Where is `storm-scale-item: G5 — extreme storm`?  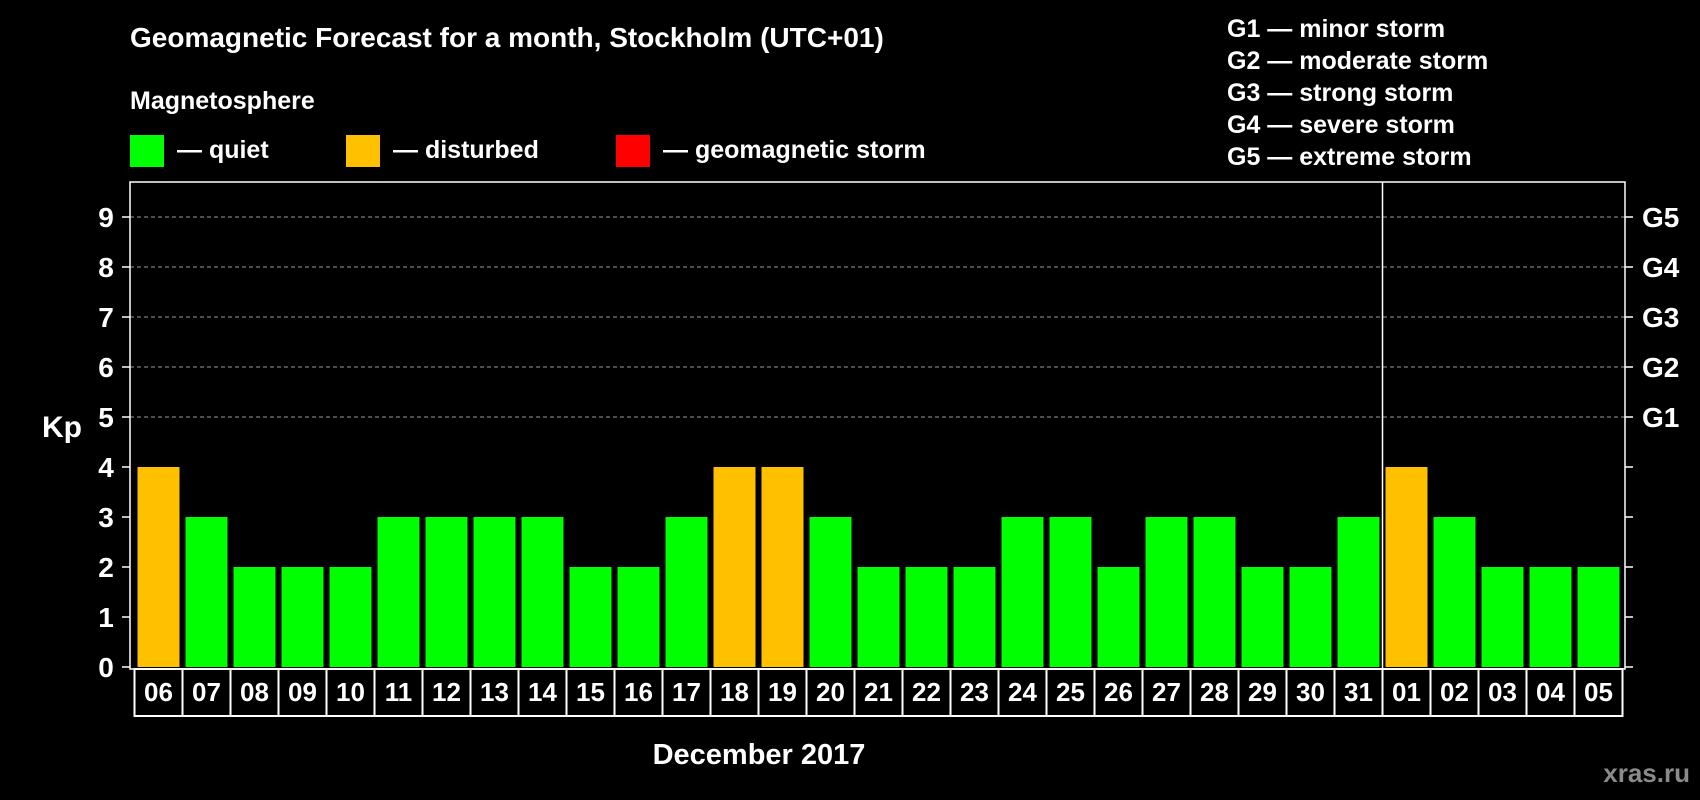 storm-scale-item: G5 — extreme storm is located at coordinates (1349, 157).